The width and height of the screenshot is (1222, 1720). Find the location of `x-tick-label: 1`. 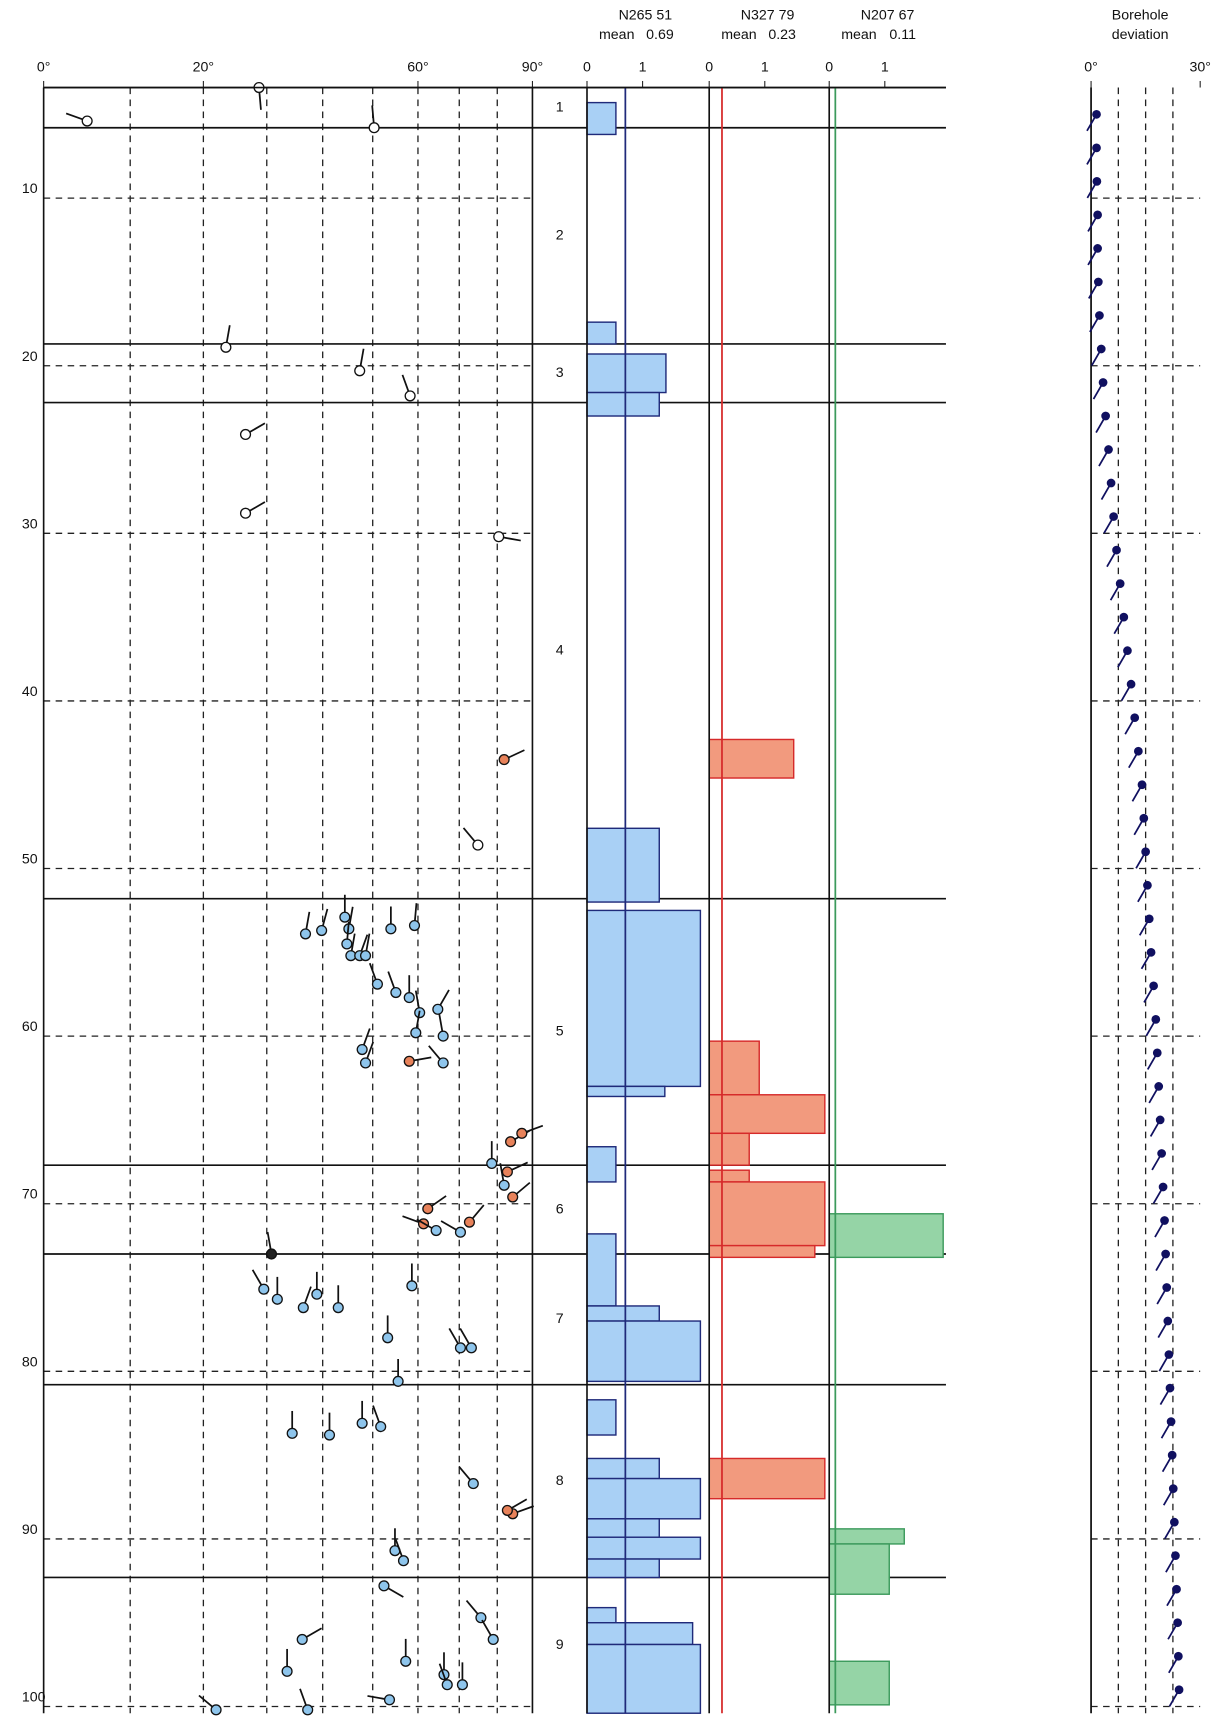

x-tick-label: 1 is located at coordinates (765, 68).